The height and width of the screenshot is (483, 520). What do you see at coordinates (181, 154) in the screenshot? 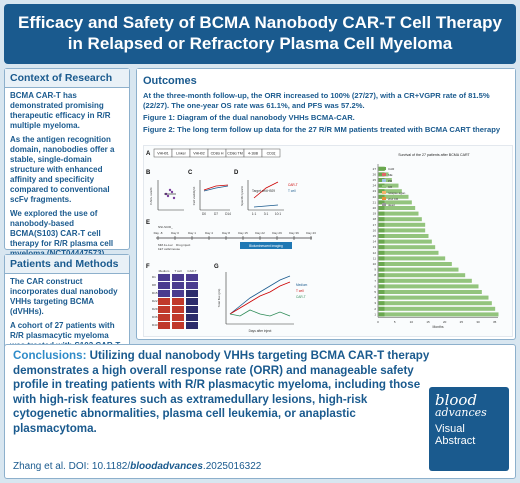
I see `construct-segment-label: Linker` at bounding box center [181, 154].